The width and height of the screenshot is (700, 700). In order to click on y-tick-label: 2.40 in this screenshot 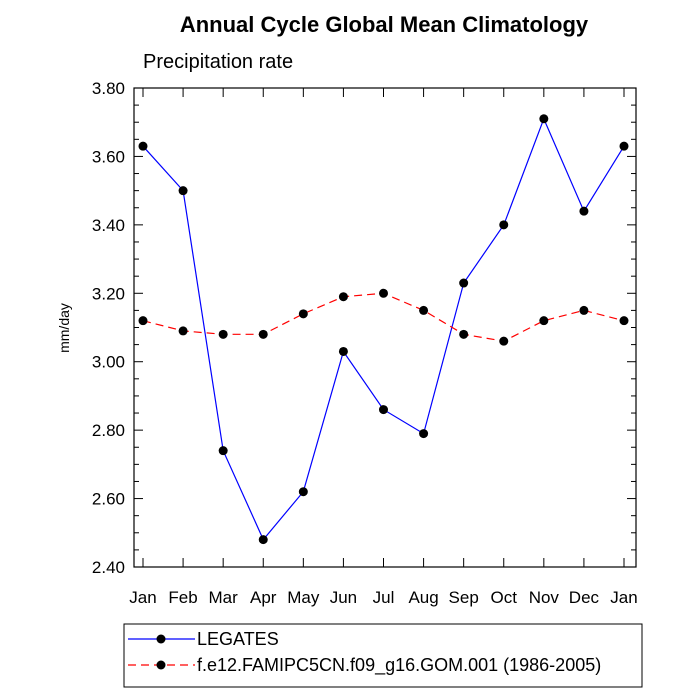, I will do `click(108, 567)`.